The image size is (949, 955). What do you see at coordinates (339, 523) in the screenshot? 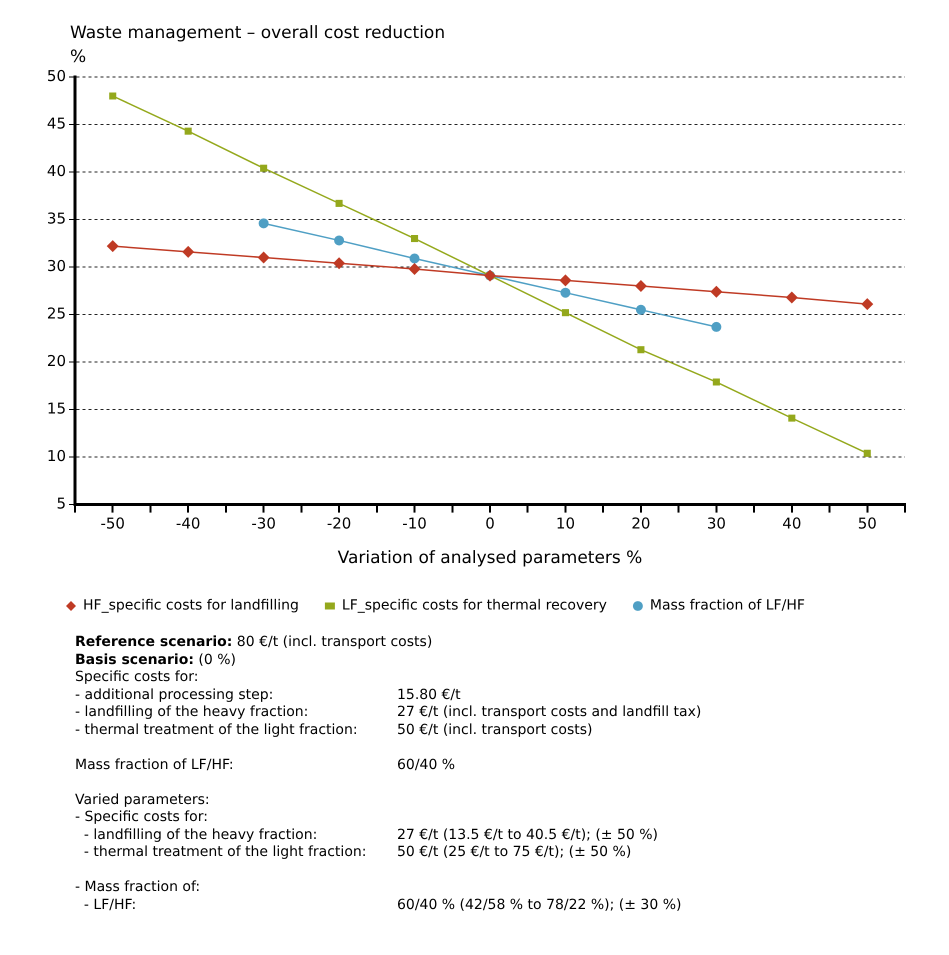
I see `x-tick-label: -20` at bounding box center [339, 523].